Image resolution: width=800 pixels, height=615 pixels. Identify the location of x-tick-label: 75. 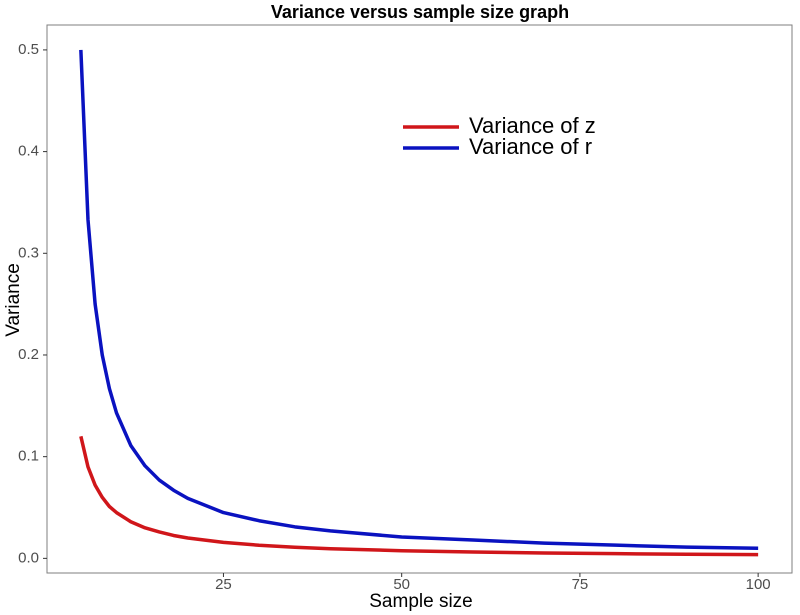
(580, 584).